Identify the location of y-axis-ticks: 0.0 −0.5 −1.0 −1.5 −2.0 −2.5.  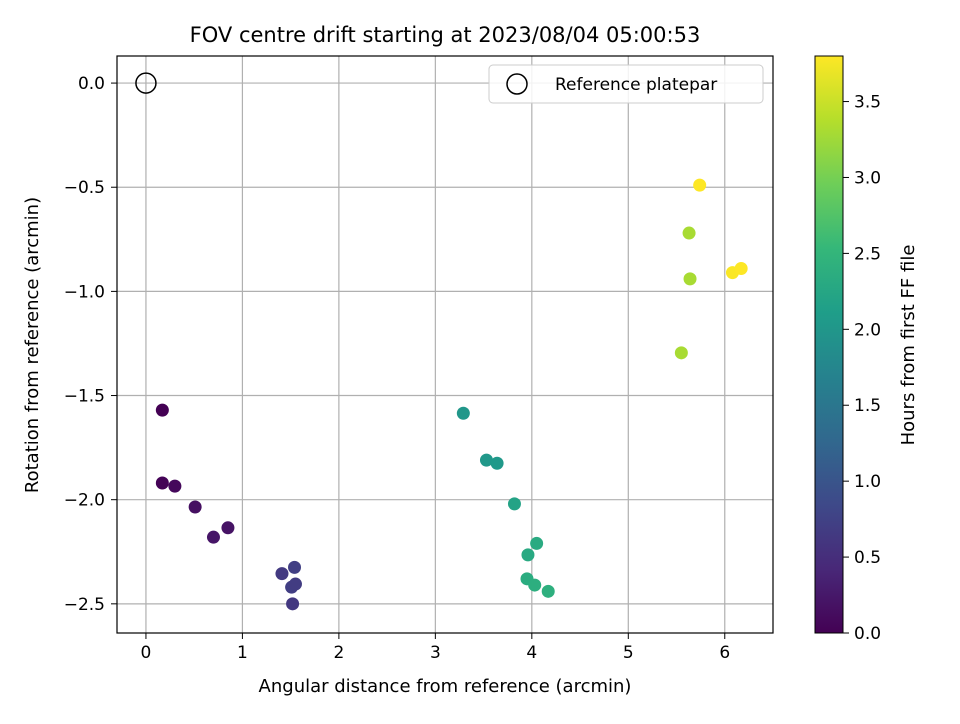
(90, 344).